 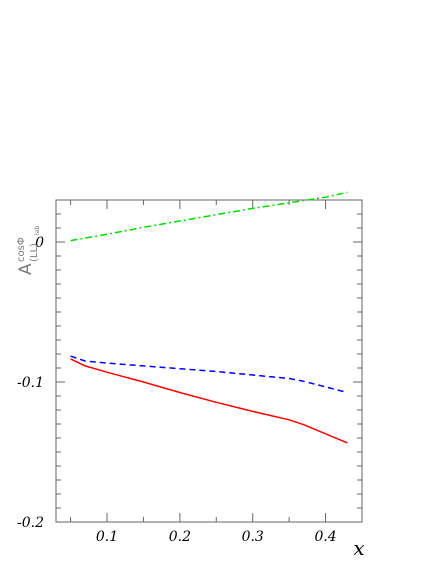 I want to click on x-tick-label: 0.2, so click(x=180, y=537).